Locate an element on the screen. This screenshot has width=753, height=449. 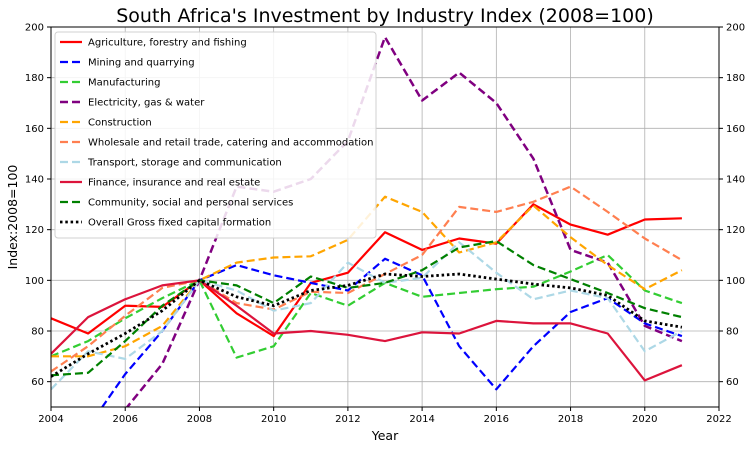
y-tick-label-right: 200 is located at coordinates (735, 28).